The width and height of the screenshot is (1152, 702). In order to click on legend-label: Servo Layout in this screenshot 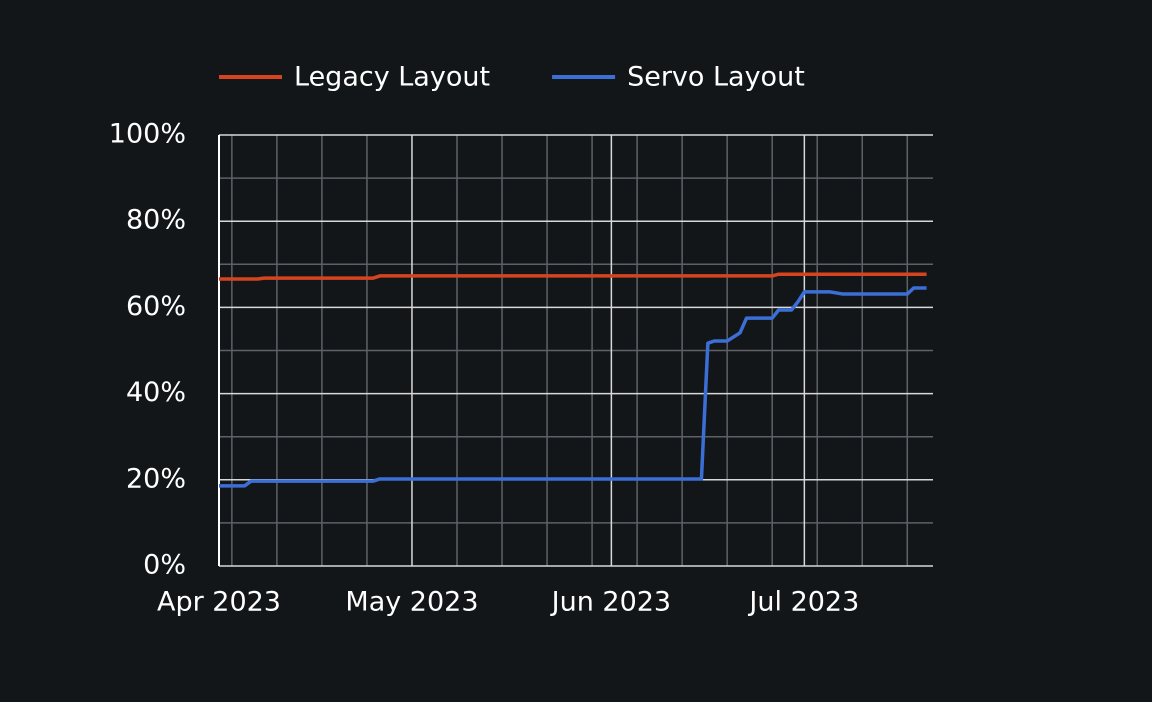, I will do `click(716, 77)`.